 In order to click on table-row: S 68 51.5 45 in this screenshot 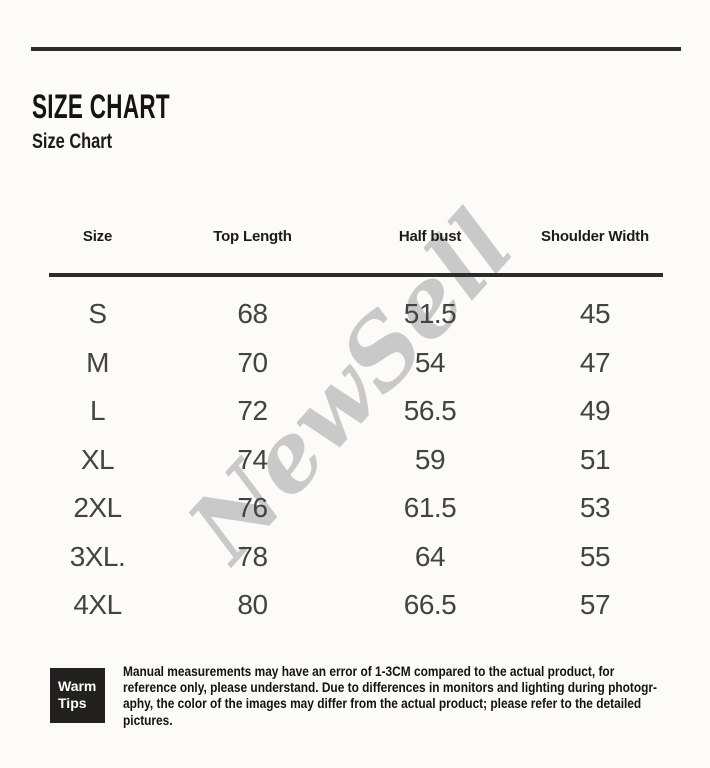, I will do `click(360, 314)`.